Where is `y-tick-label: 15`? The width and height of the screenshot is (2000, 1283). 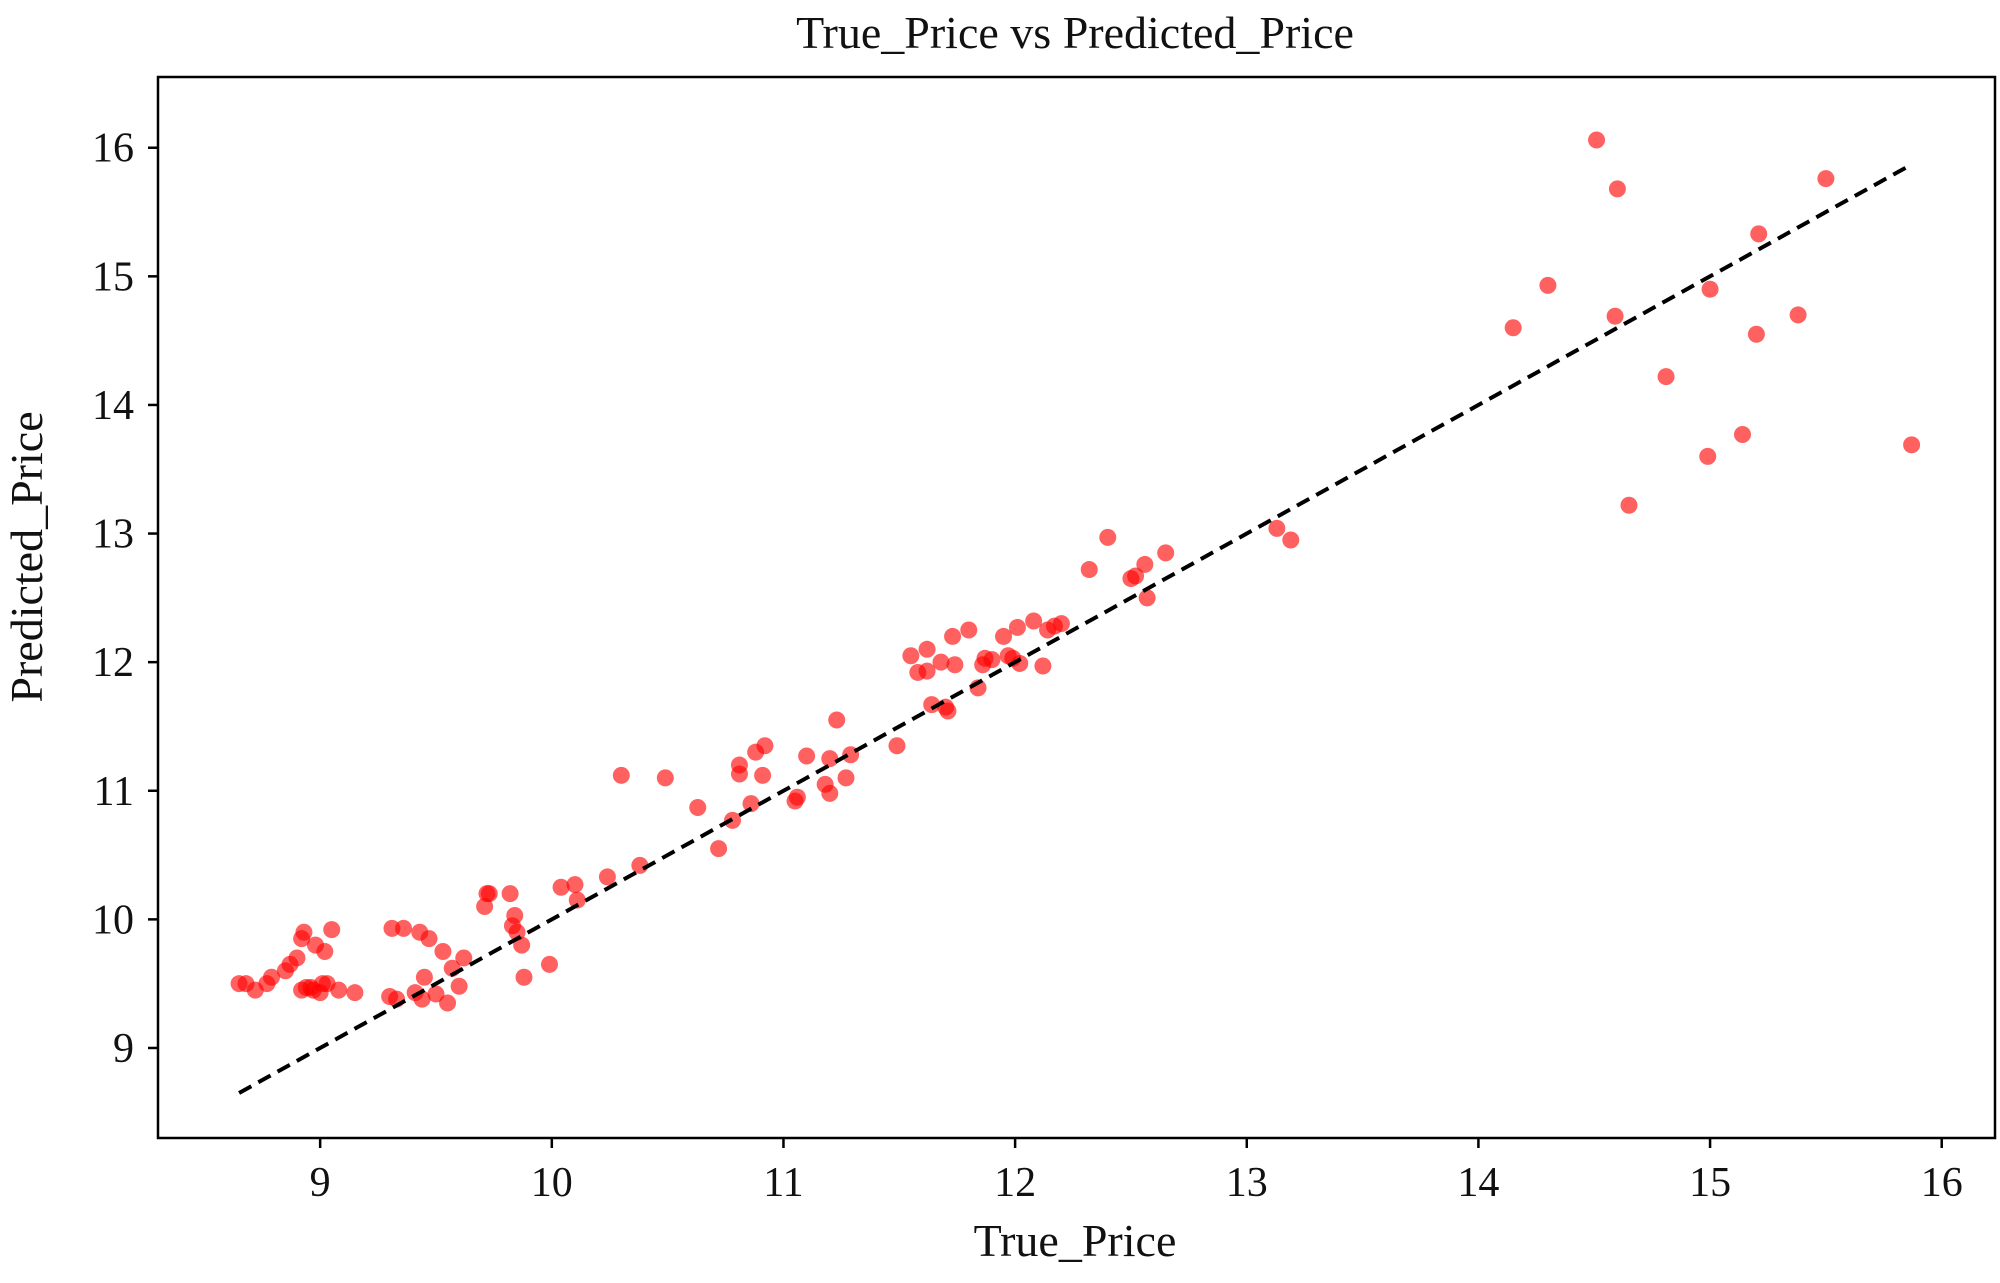
y-tick-label: 15 is located at coordinates (113, 277).